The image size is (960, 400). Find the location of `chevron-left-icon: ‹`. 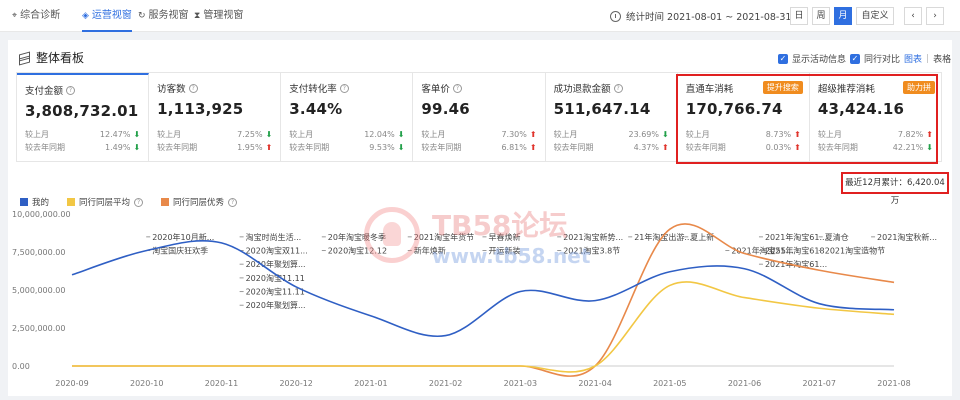

chevron-left-icon: ‹ is located at coordinates (913, 16).